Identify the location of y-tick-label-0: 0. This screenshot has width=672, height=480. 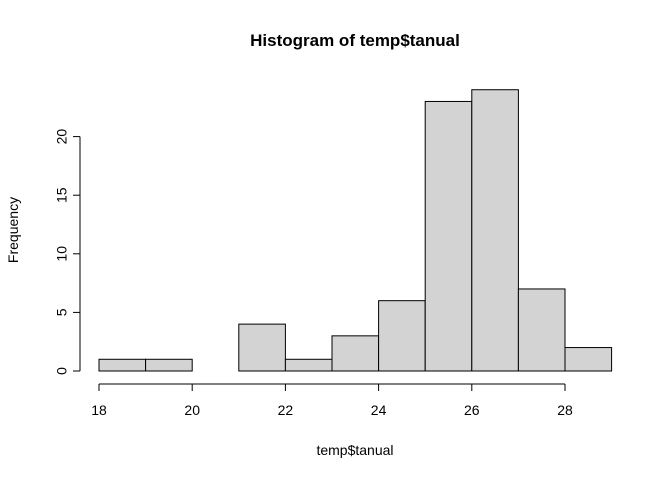
(62, 371).